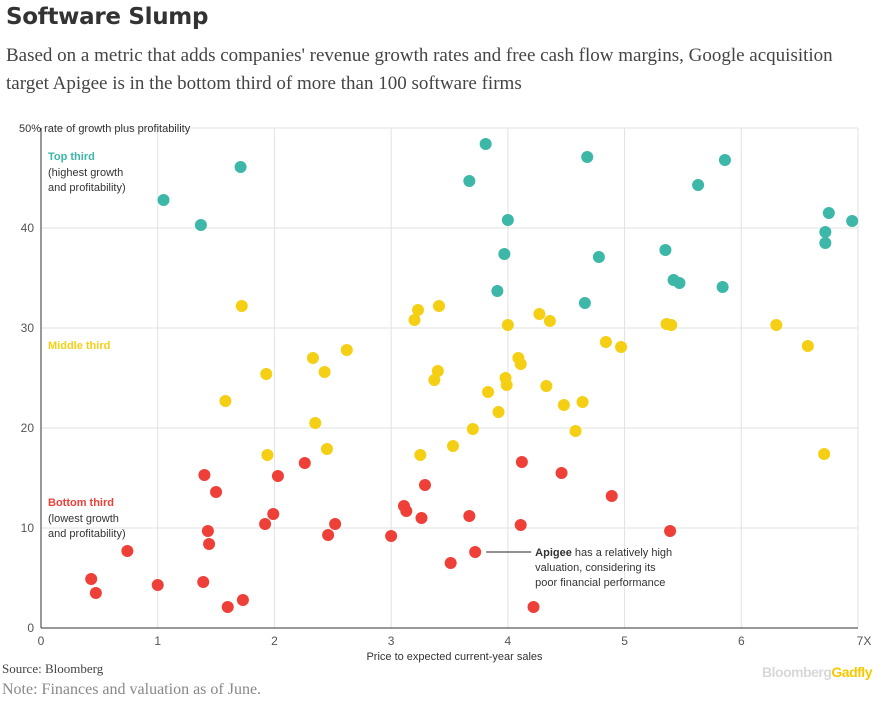 The image size is (882, 703). What do you see at coordinates (83, 519) in the screenshot?
I see `group-desc-bottom: (lowest growth` at bounding box center [83, 519].